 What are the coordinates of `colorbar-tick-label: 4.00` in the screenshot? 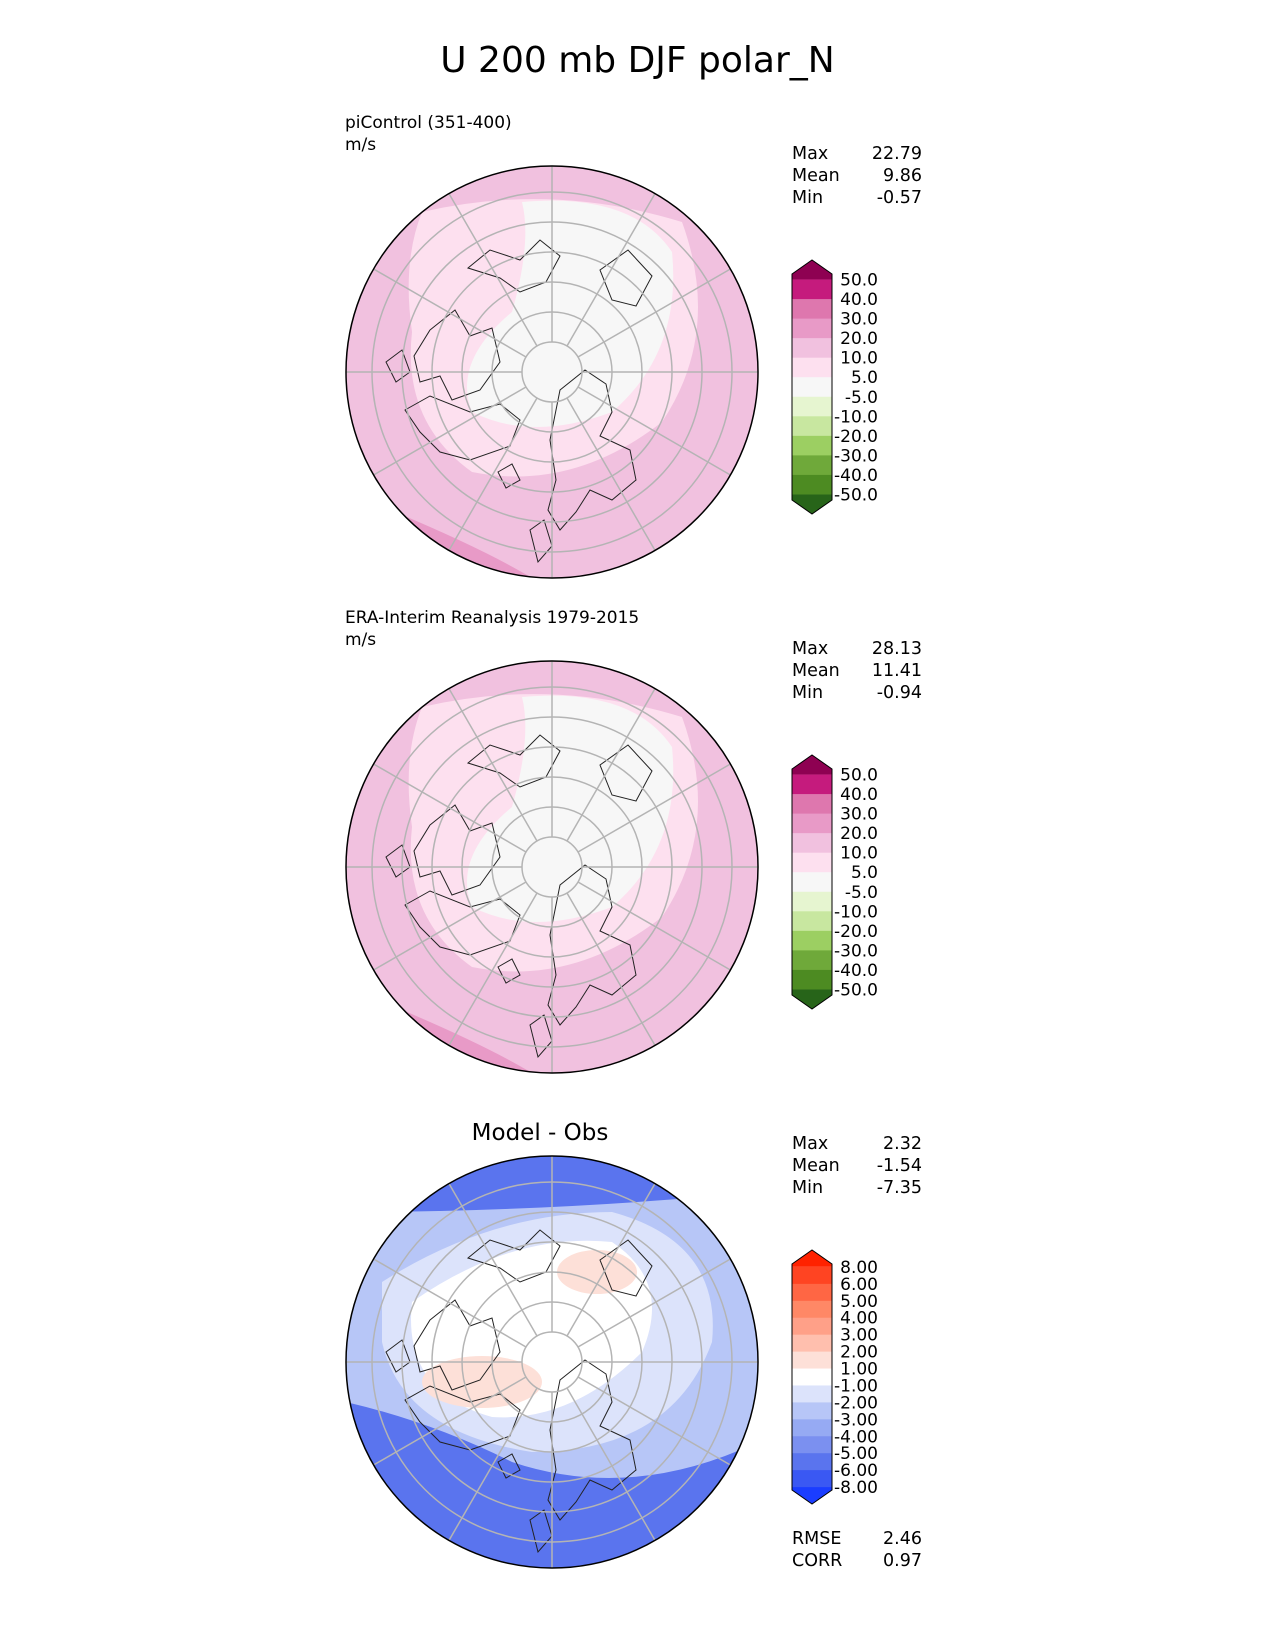 It's located at (859, 1319).